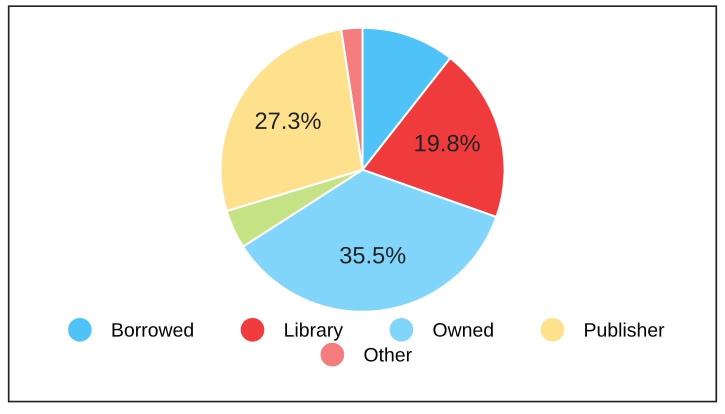  Describe the element at coordinates (463, 329) in the screenshot. I see `legend-label: Owned` at that location.